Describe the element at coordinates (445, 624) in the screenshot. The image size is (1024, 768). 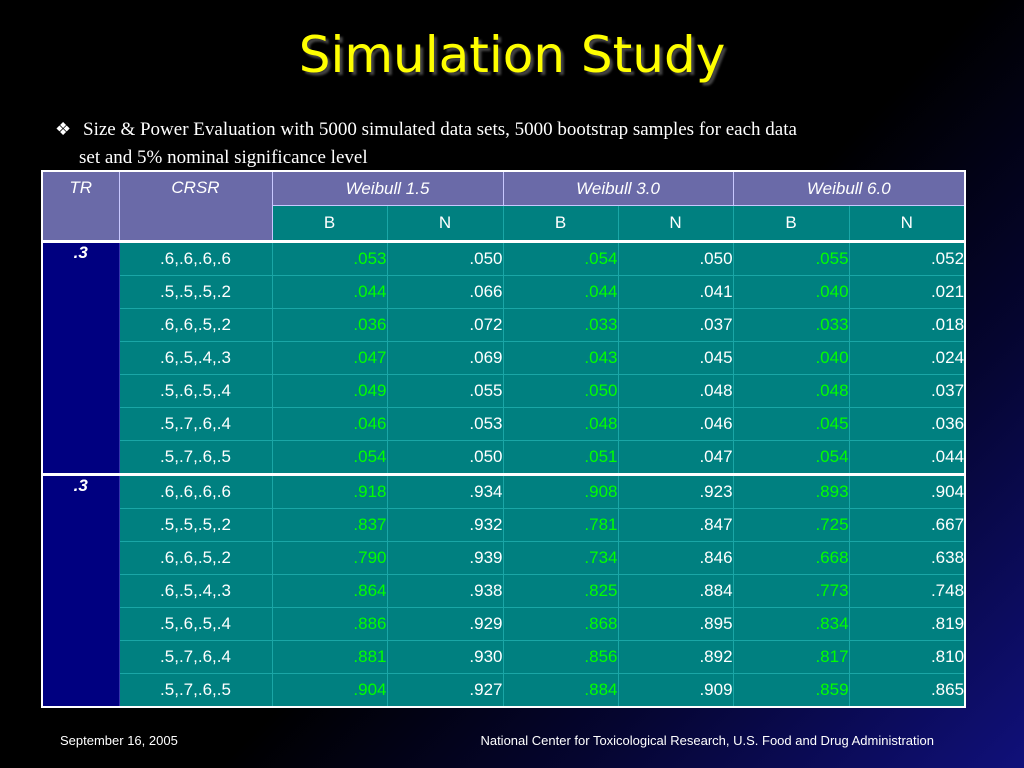
I see `normal-value-cell: .929` at that location.